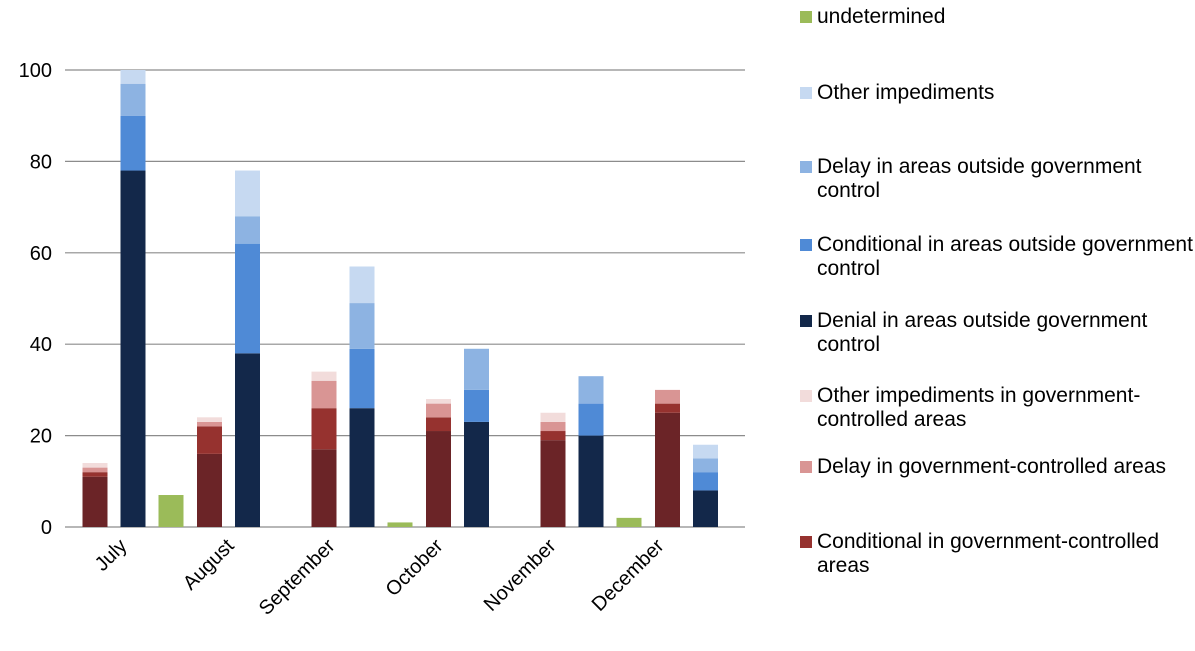 This screenshot has height=651, width=1195. I want to click on legend-label: undetermined, so click(881, 16).